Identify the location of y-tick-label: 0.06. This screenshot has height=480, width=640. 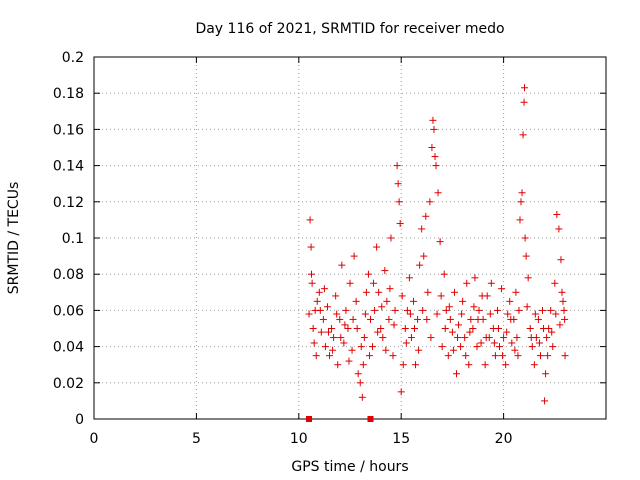
(68, 311).